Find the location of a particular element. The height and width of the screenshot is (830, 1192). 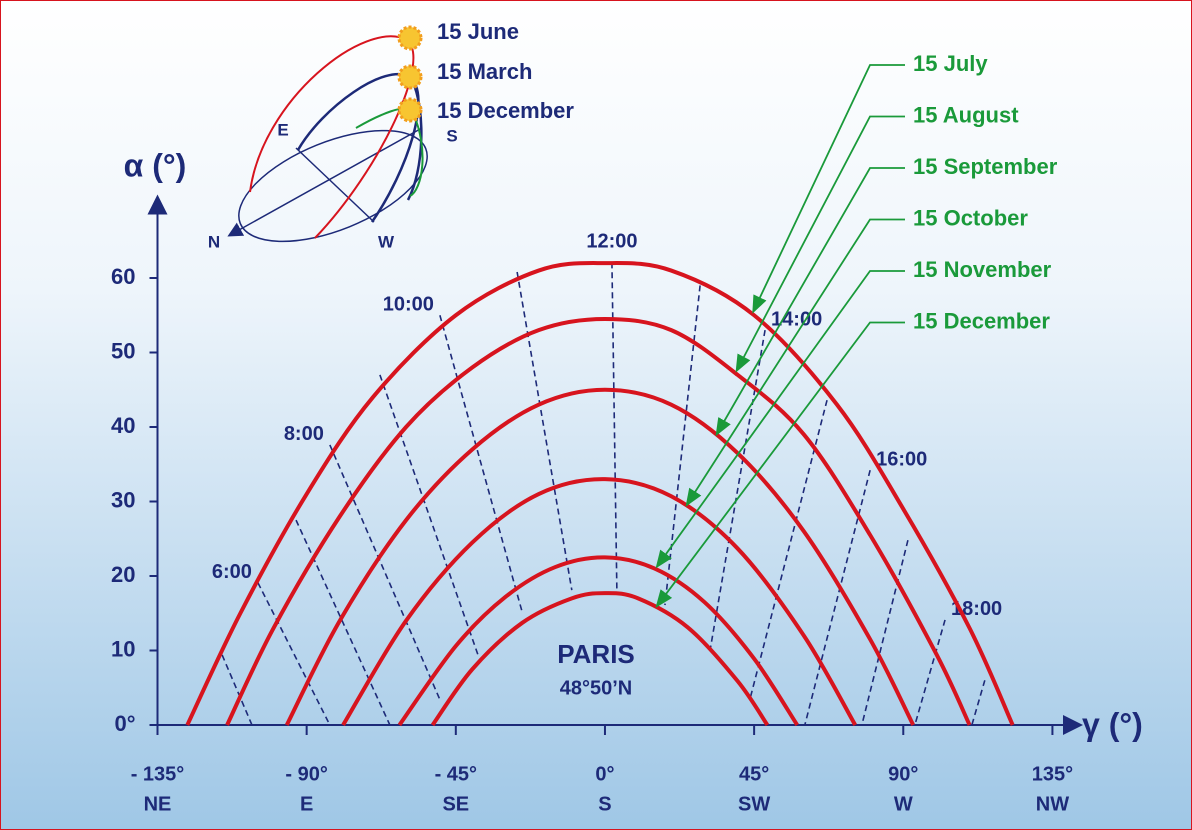

x-tick-direction: SE is located at coordinates (455, 804).